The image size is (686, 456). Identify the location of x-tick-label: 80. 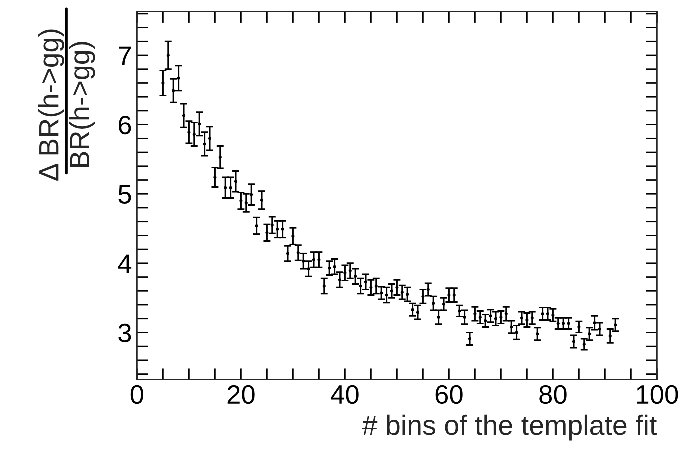
(553, 394).